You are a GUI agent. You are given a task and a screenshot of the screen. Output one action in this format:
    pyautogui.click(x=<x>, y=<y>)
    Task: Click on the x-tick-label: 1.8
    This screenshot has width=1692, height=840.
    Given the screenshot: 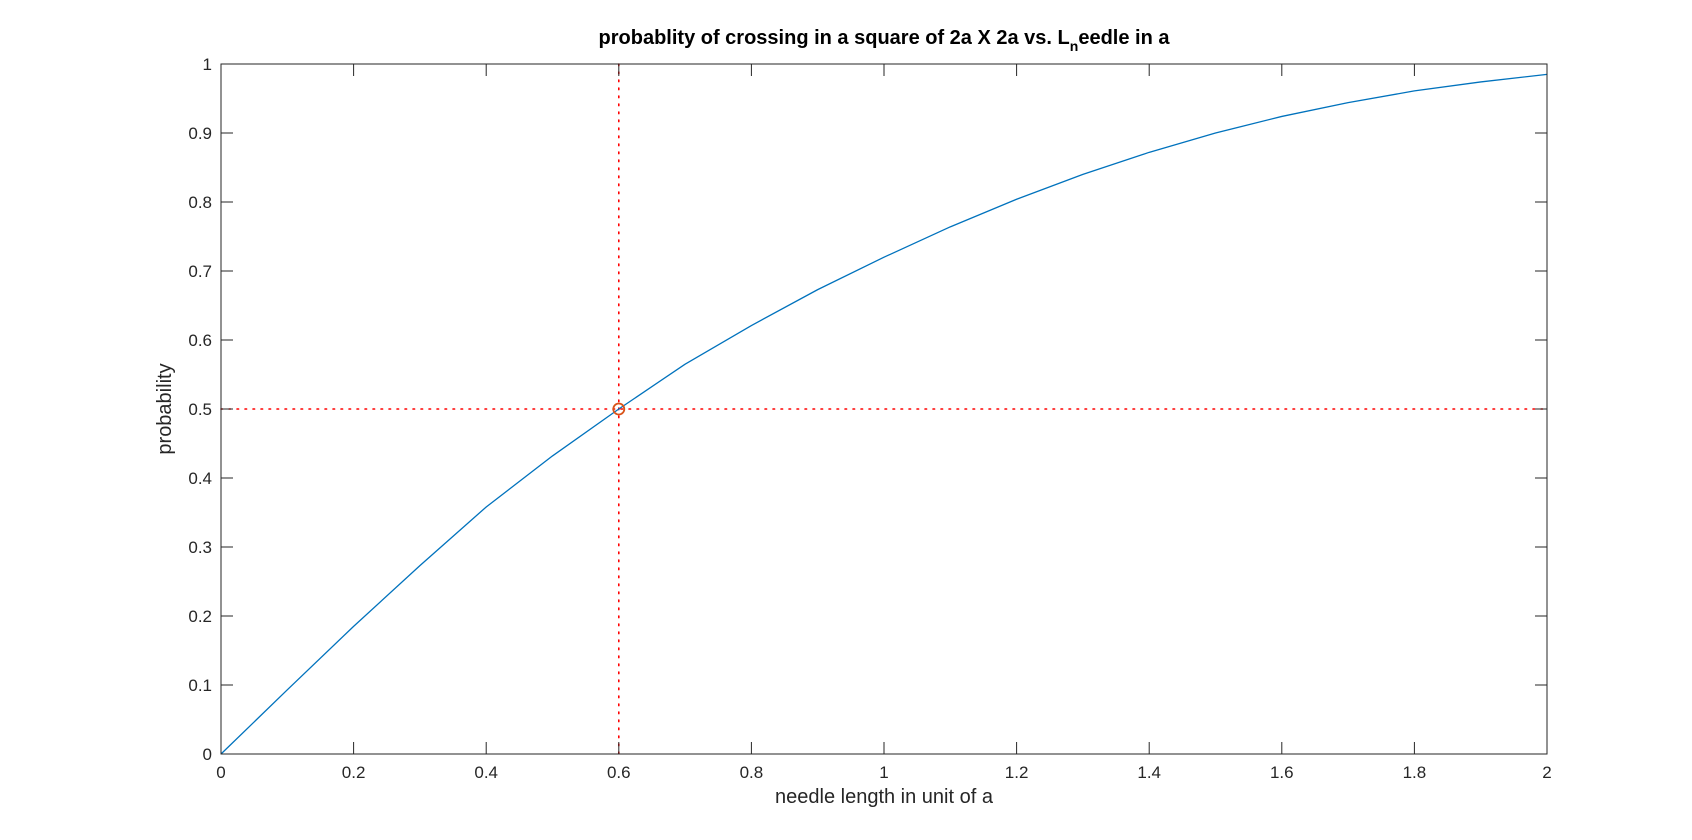 What is the action you would take?
    pyautogui.click(x=1415, y=772)
    